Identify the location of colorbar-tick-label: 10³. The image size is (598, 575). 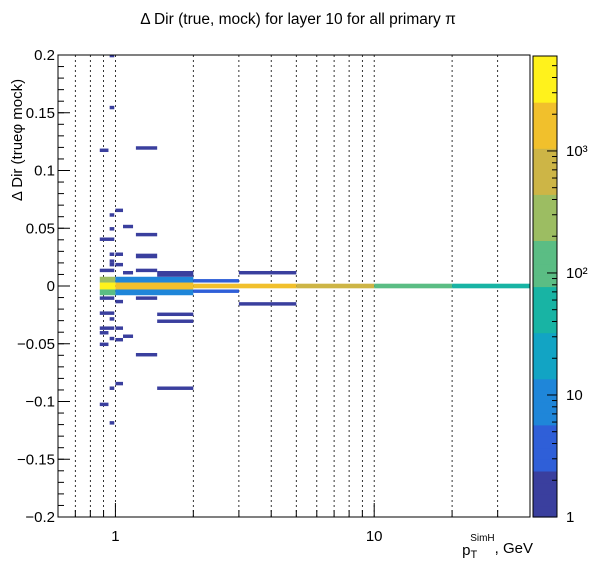
(577, 151).